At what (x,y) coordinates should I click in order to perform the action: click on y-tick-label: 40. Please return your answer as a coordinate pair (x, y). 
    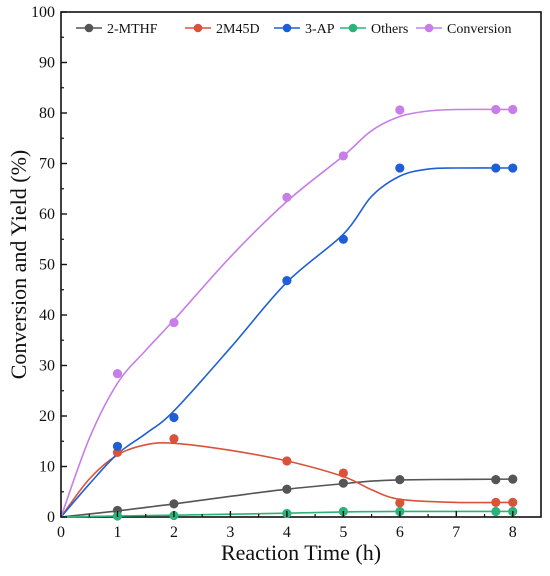
    Looking at the image, I should click on (47, 315).